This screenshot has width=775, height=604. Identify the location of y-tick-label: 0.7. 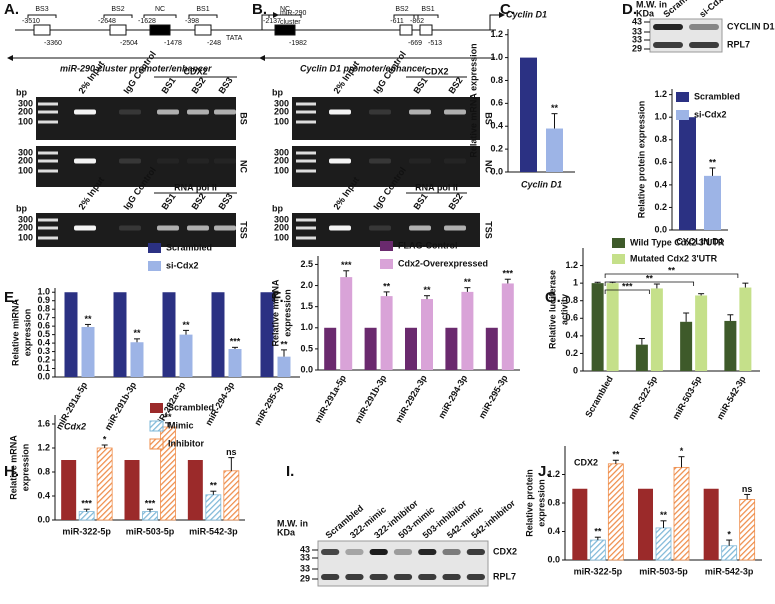
(43, 317).